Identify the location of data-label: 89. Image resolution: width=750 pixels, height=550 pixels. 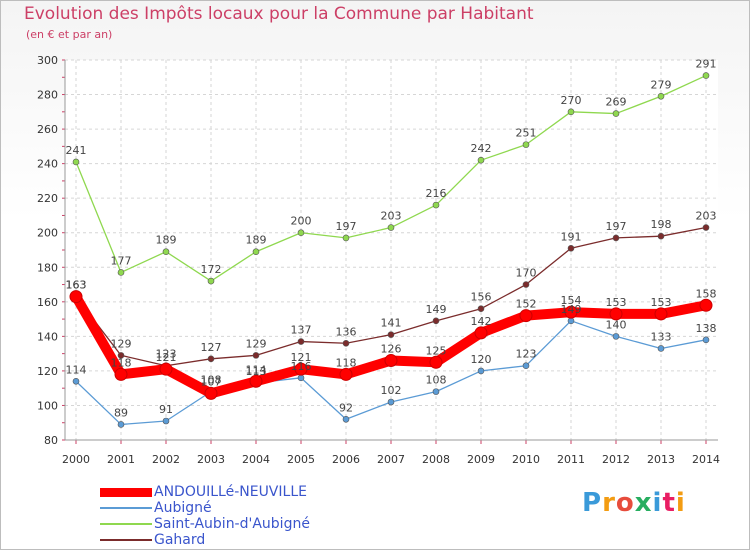
(121, 412).